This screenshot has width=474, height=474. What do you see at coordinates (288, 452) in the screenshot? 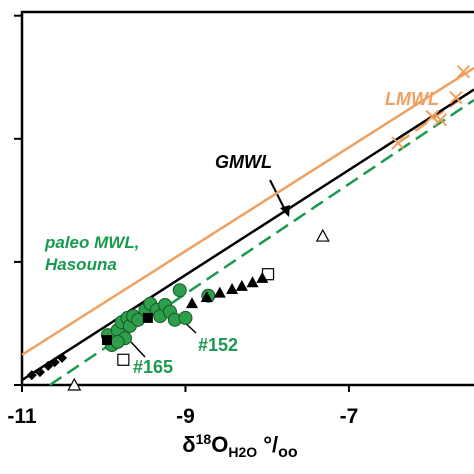
I see `x-label-unit-sub: oo` at bounding box center [288, 452].